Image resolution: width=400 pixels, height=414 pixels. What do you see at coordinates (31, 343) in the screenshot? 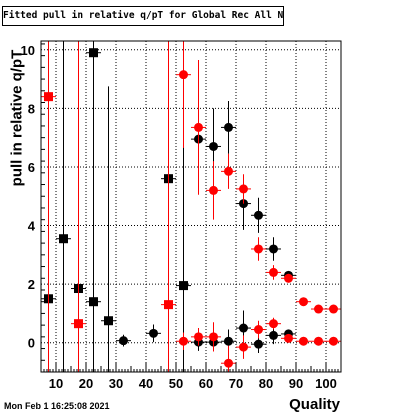
I see `y-tick-label: 0` at bounding box center [31, 343].